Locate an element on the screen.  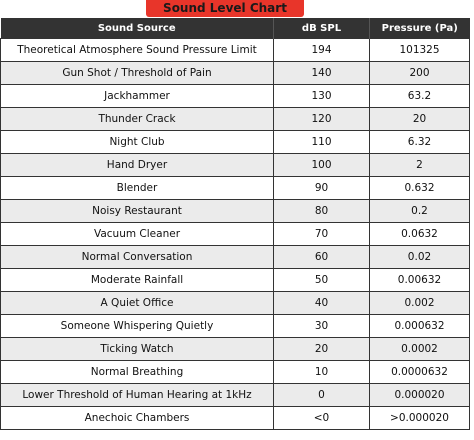
db-spl-cell: 194 is located at coordinates (321, 50).